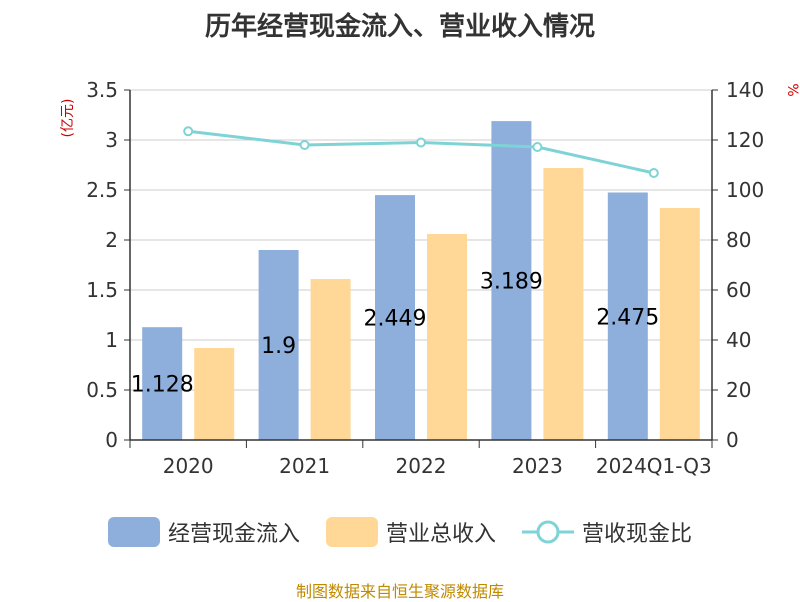 The height and width of the screenshot is (602, 800). What do you see at coordinates (738, 390) in the screenshot?
I see `right-tick-label: 20` at bounding box center [738, 390].